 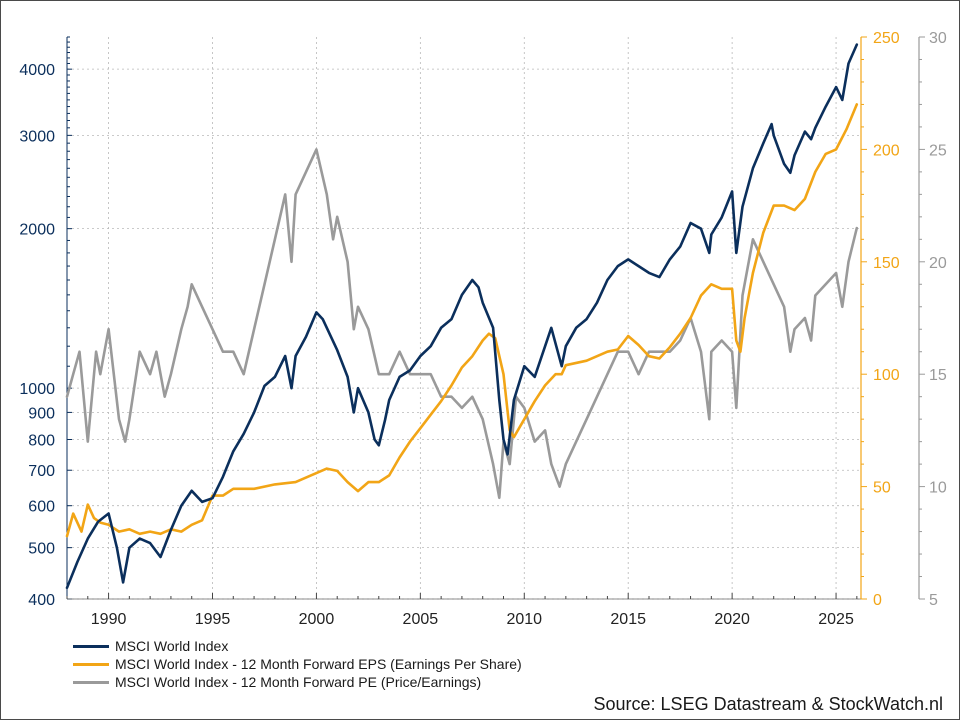 I want to click on x-axis-tick-label: 2000, so click(x=317, y=619).